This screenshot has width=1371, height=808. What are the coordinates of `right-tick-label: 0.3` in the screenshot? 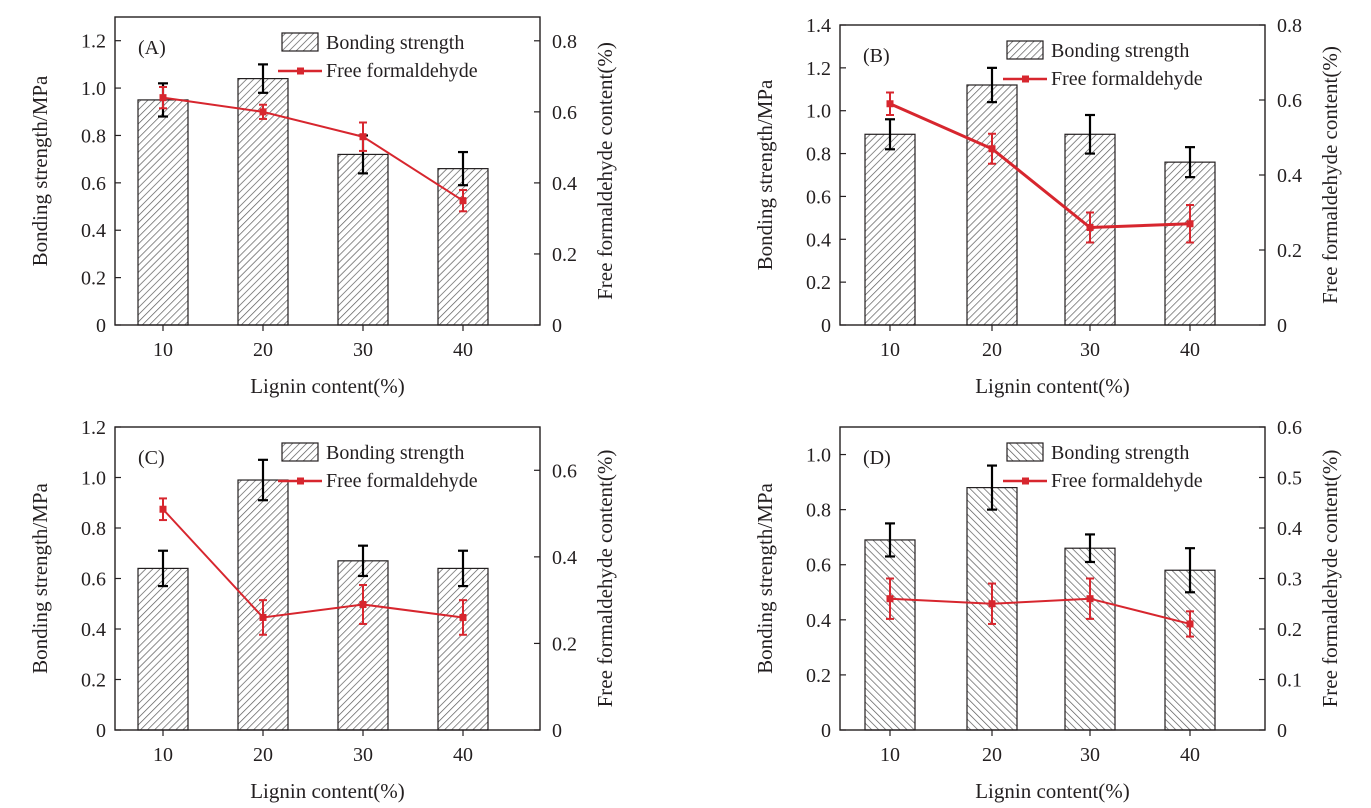 It's located at (1289, 580).